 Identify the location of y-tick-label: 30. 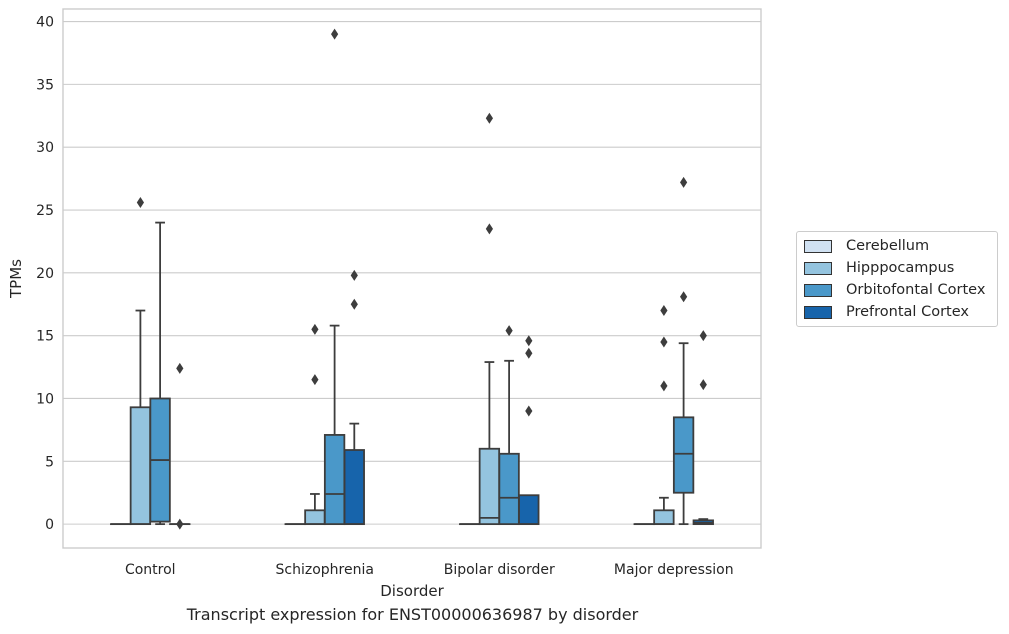
(45, 148).